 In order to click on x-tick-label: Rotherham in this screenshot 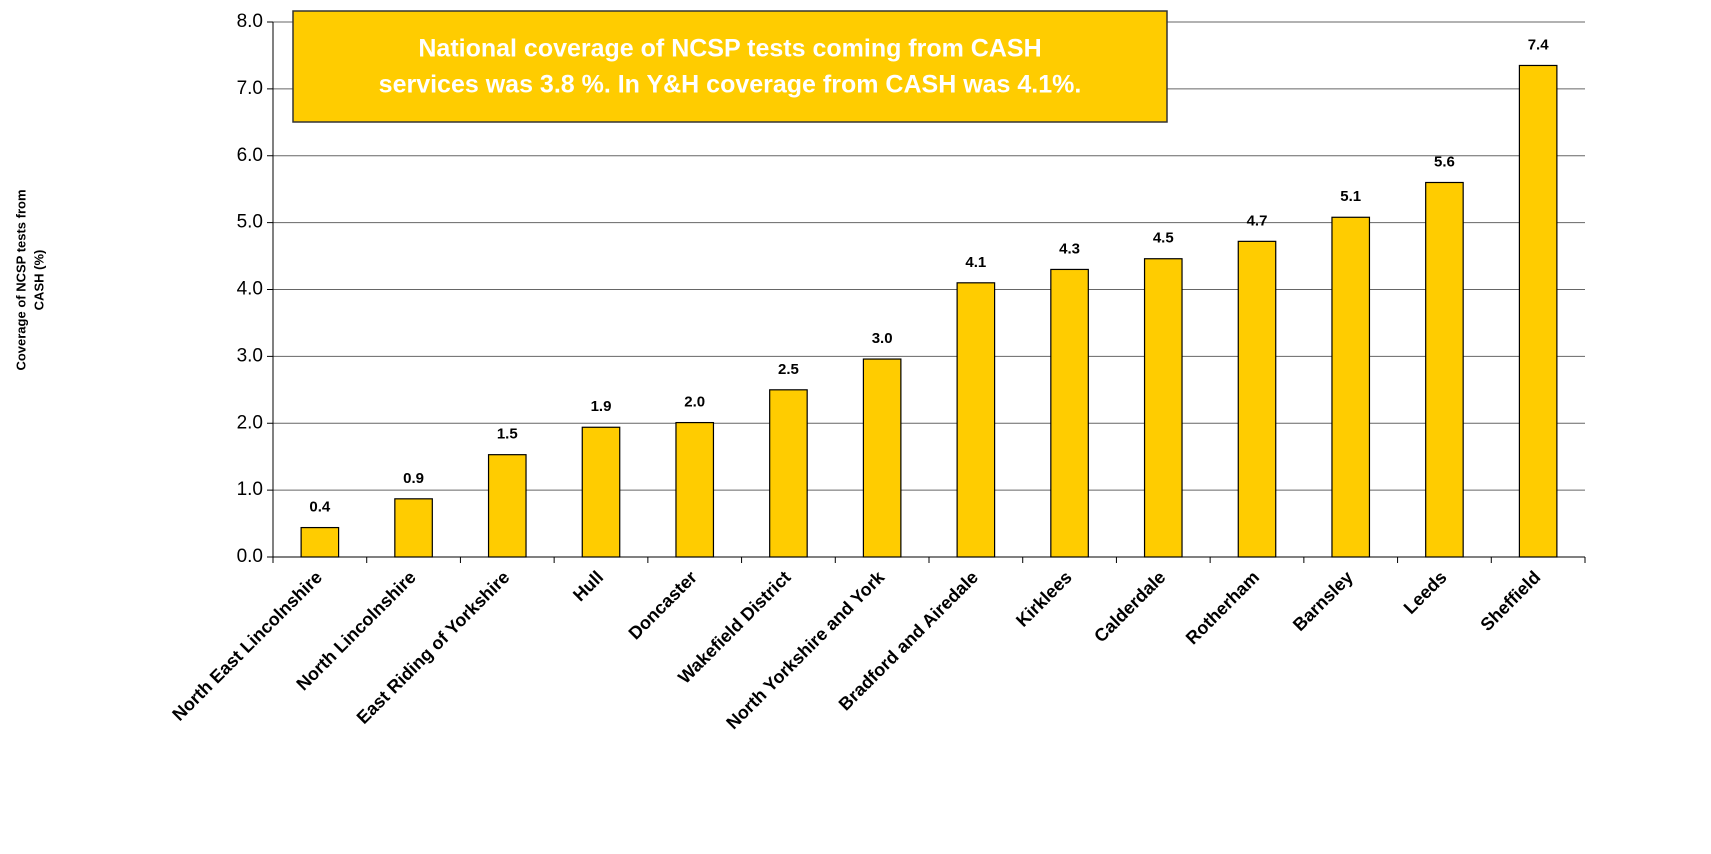, I will do `click(1222, 607)`.